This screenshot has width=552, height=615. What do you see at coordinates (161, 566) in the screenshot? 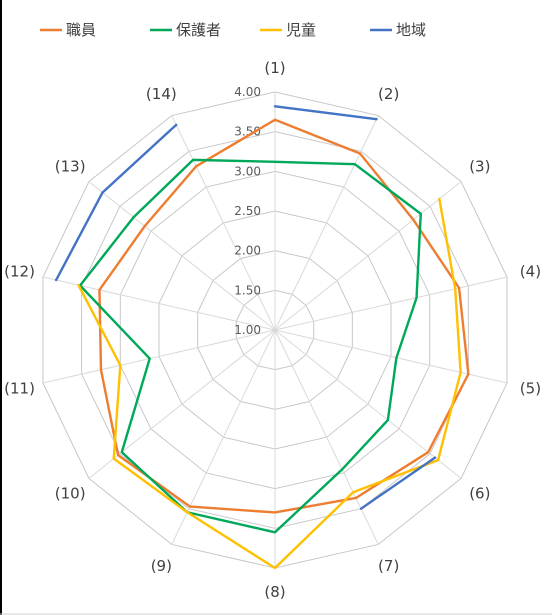
I see `category-label: (9)` at bounding box center [161, 566].